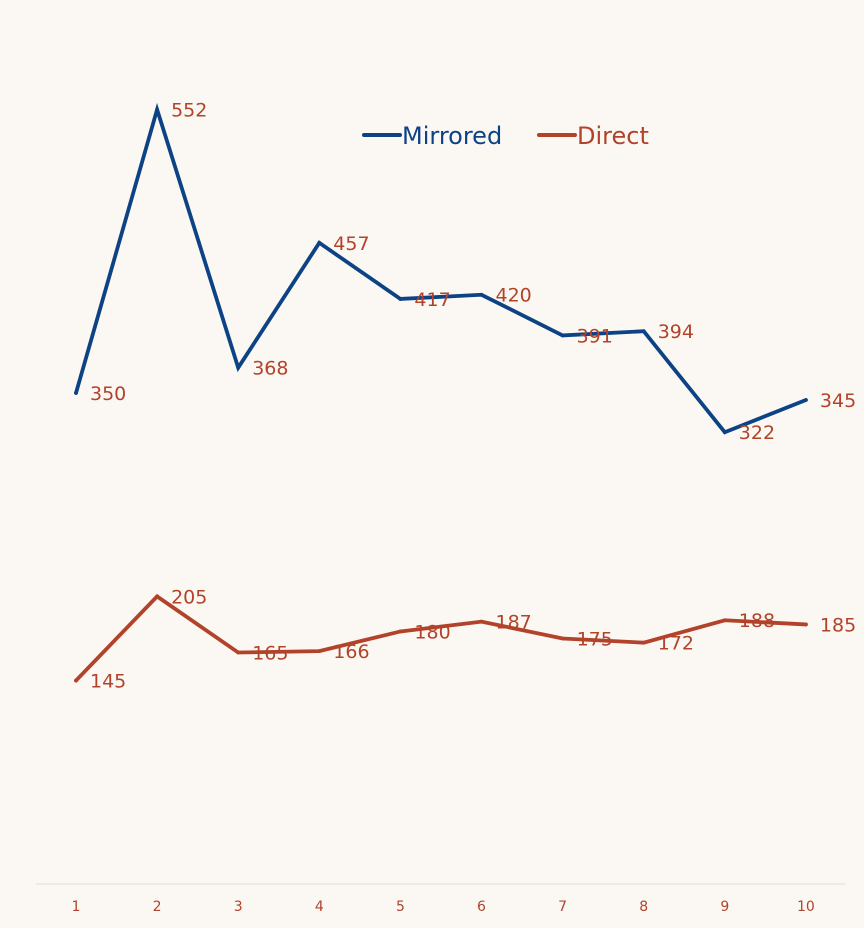 This screenshot has width=864, height=928. What do you see at coordinates (757, 621) in the screenshot?
I see `data-label: 188` at bounding box center [757, 621].